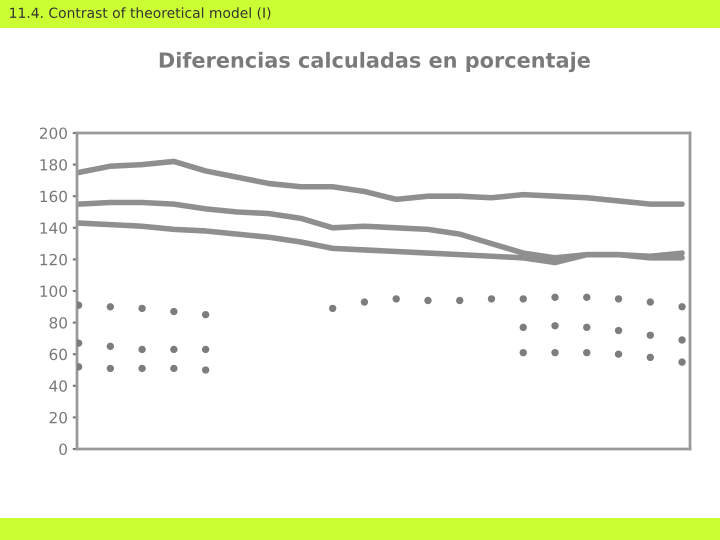 The width and height of the screenshot is (720, 540). Describe the element at coordinates (375, 62) in the screenshot. I see `chart-subtitle: Diferencias calculadas en porcentaje` at that location.